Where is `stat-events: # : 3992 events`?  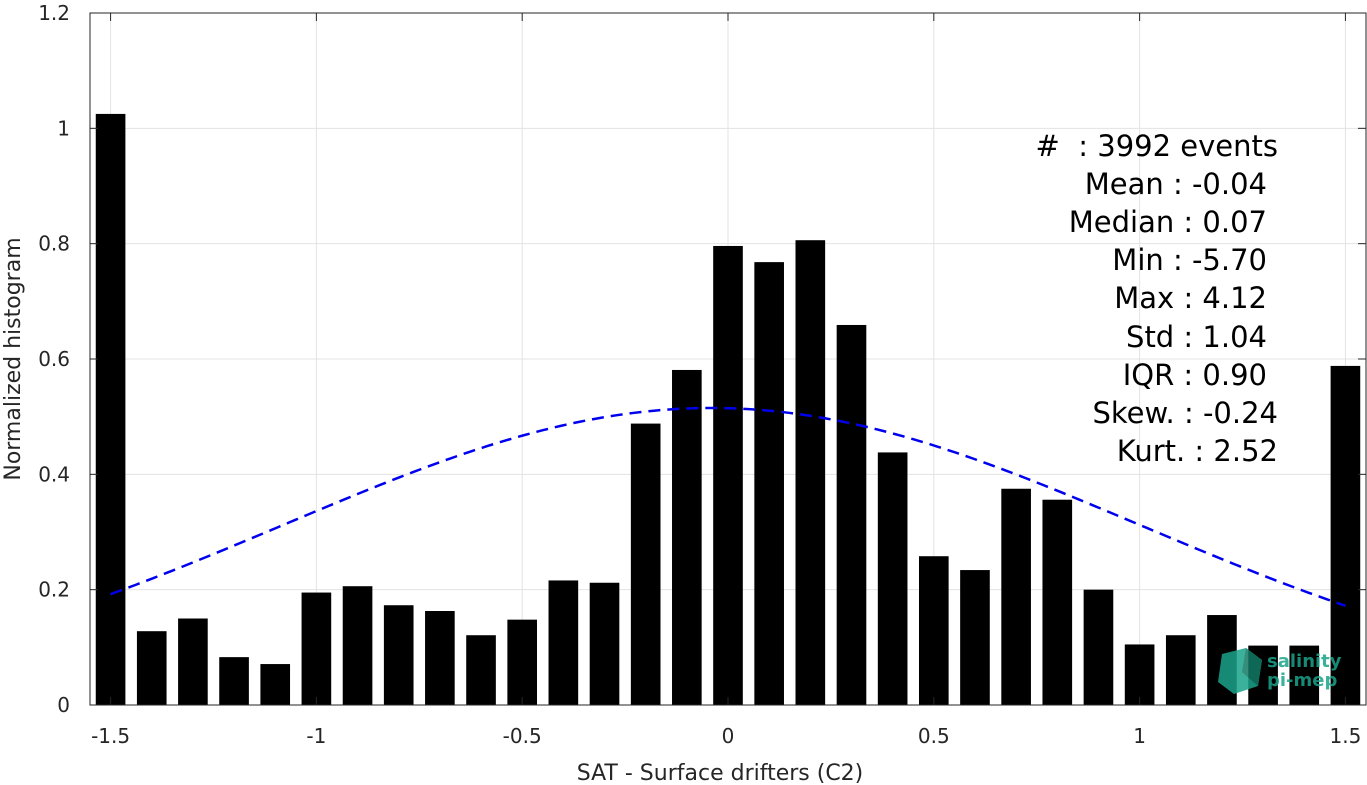
stat-events: # : 3992 events is located at coordinates (1157, 146).